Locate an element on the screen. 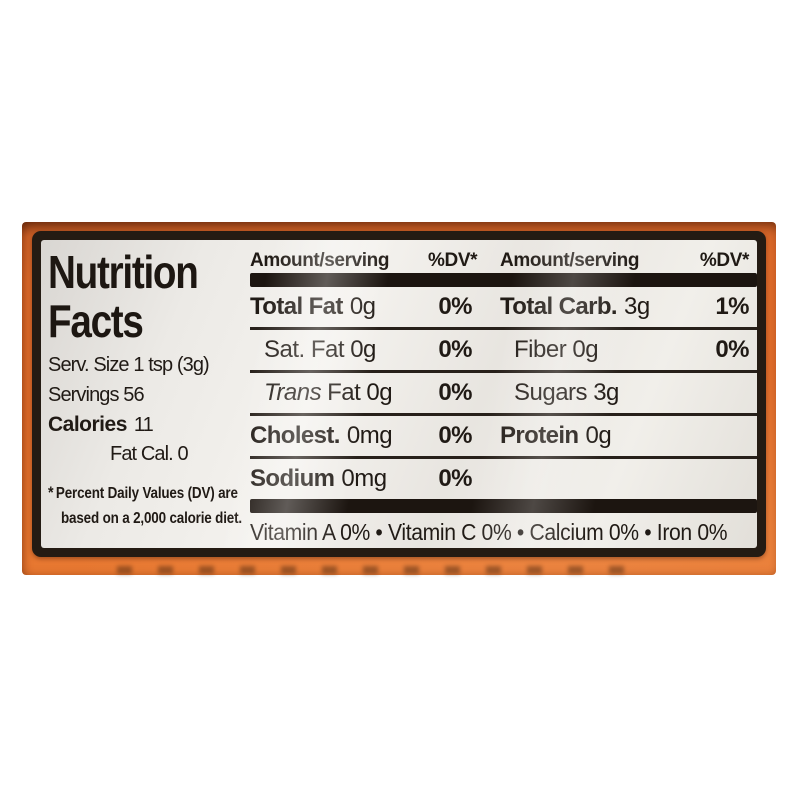 Image resolution: width=800 pixels, height=800 pixels. nutrition-facts-title: Nutrition Facts is located at coordinates (148, 297).